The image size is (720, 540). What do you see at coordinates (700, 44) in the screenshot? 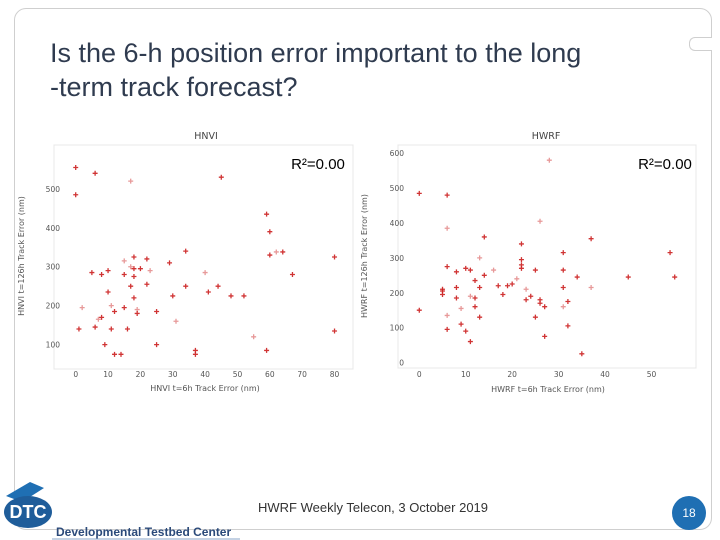
I see `frame-tab-decoration` at bounding box center [700, 44].